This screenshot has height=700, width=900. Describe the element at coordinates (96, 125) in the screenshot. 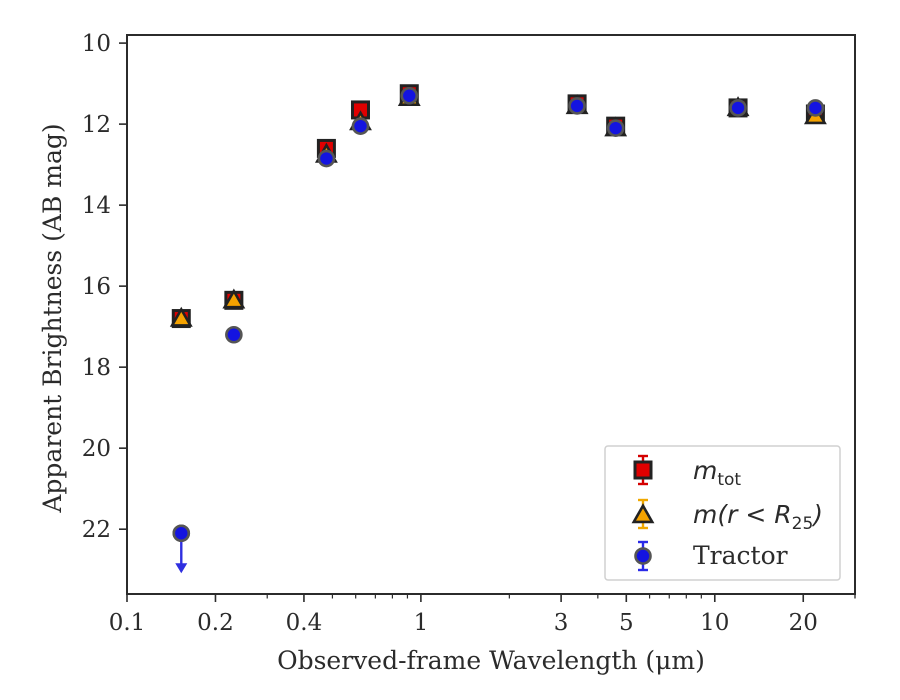

I see `y-tick-label: 12` at that location.